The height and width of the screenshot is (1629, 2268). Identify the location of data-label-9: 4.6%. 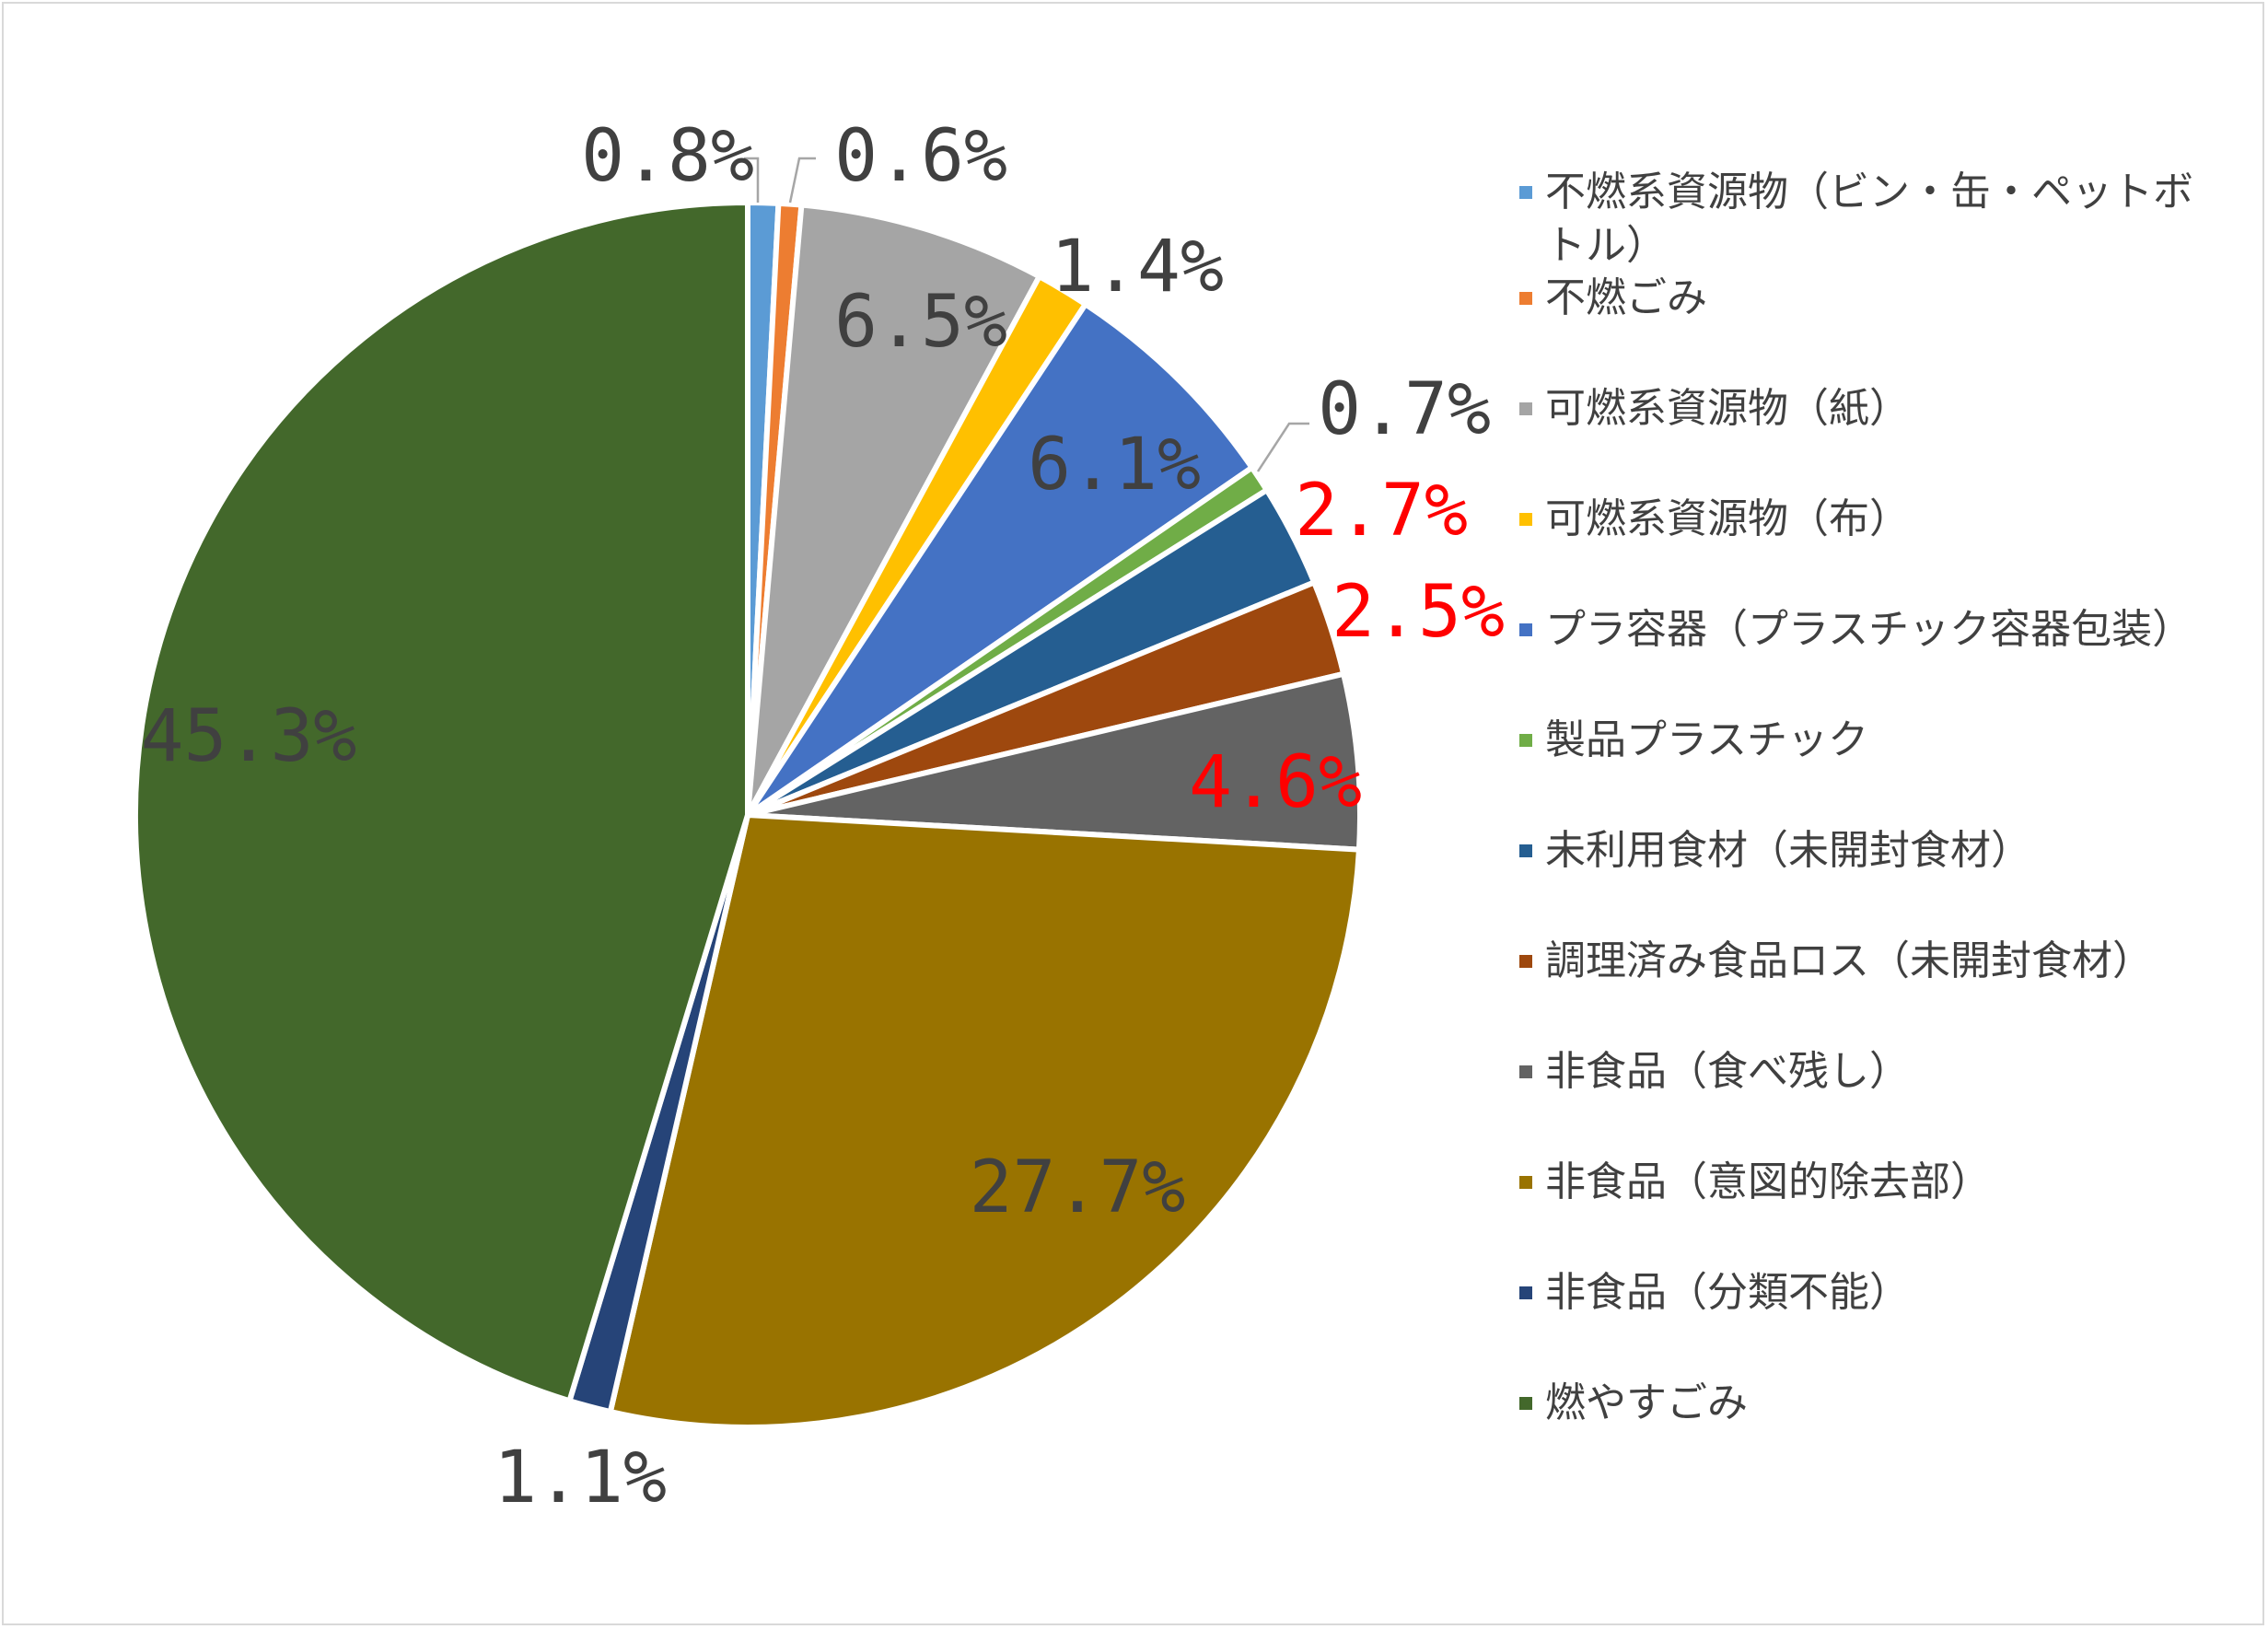
(1276, 782).